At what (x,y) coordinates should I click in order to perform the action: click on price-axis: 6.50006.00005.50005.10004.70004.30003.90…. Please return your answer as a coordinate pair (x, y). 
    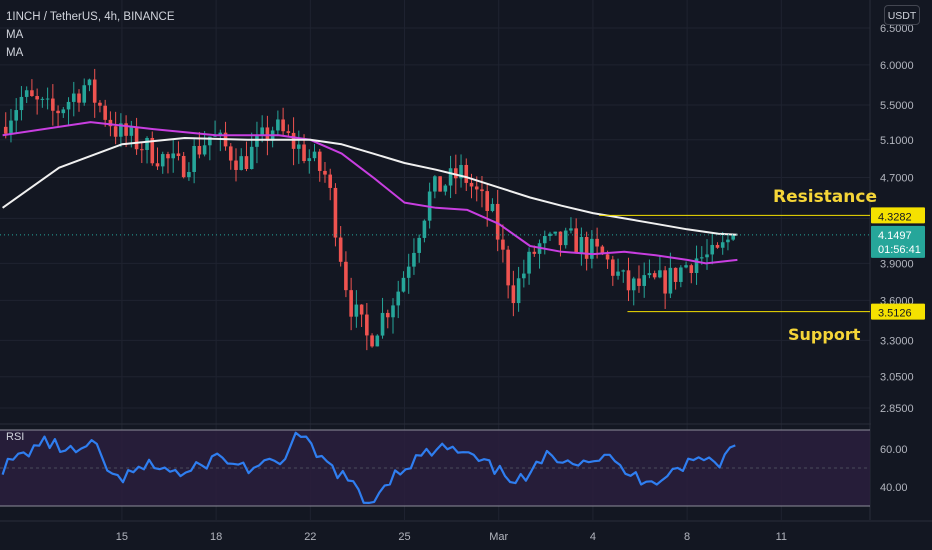
    Looking at the image, I should click on (901, 275).